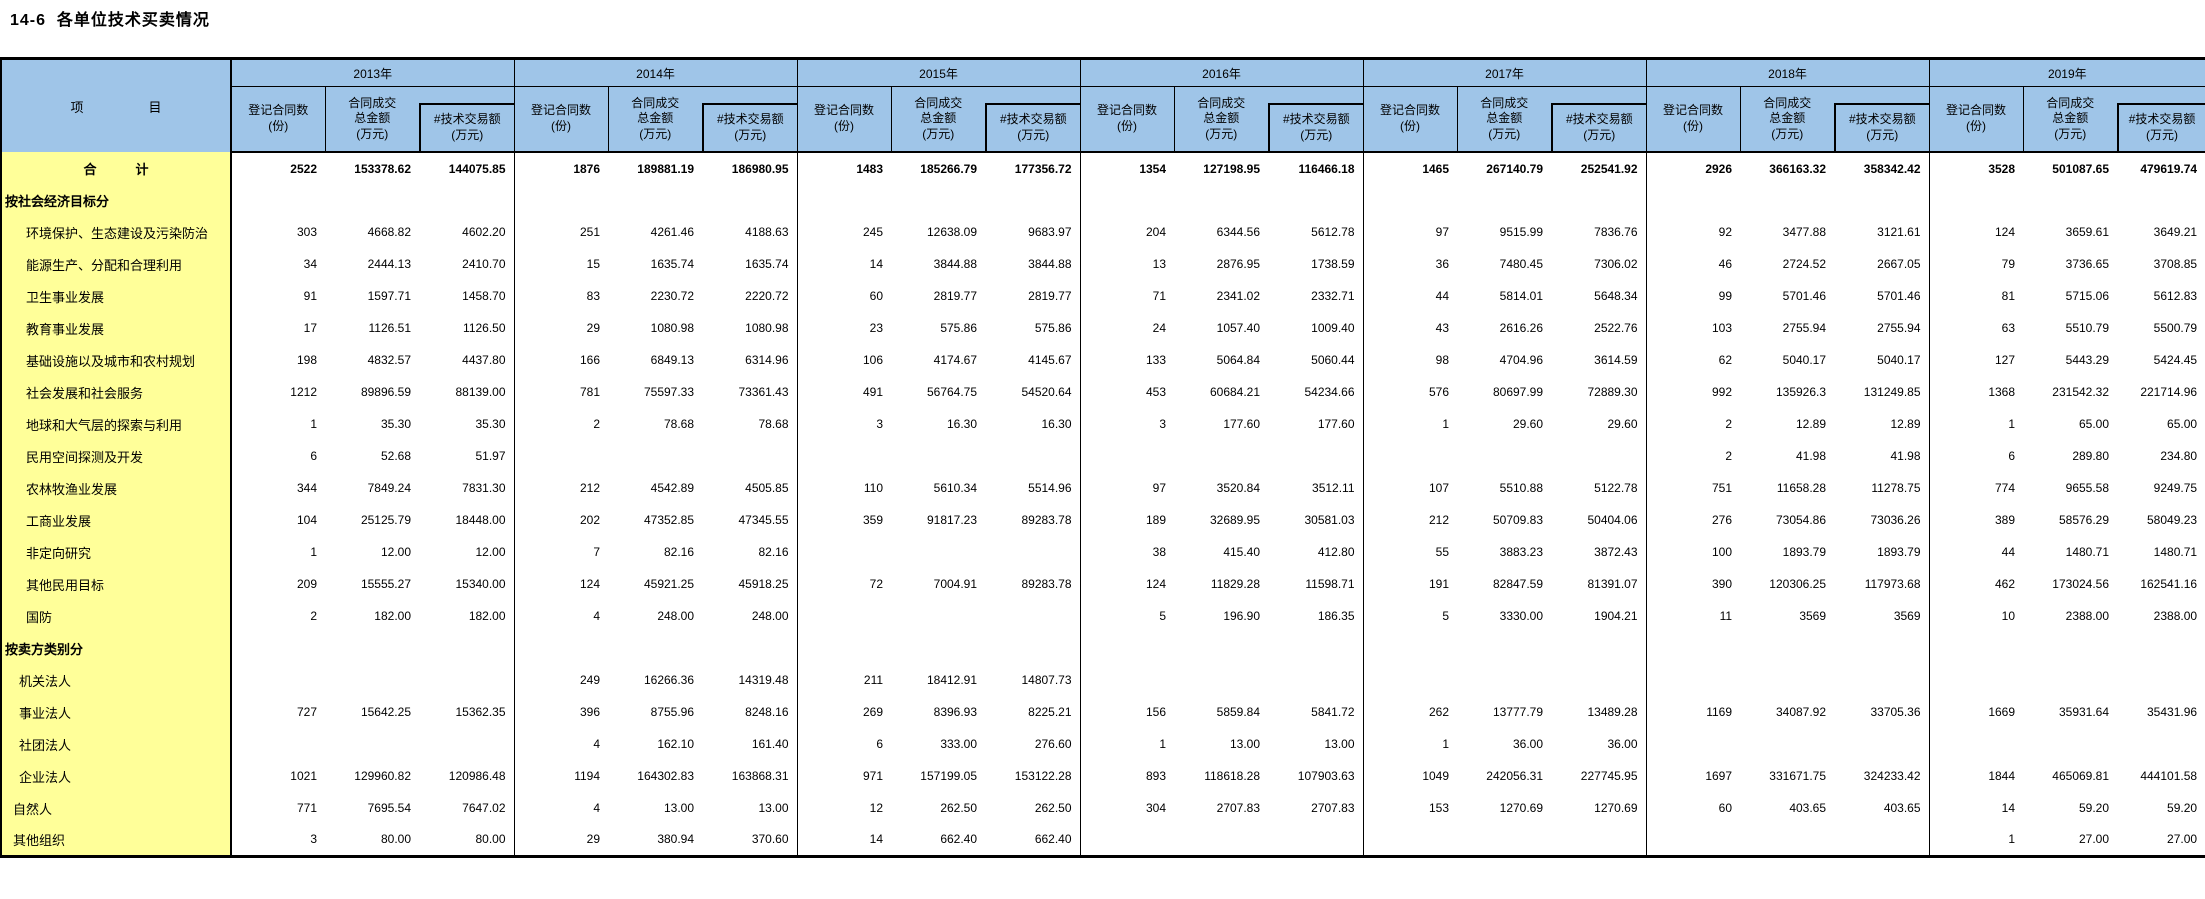  What do you see at coordinates (389, 488) in the screenshot?
I see `data-cell: 7849.24` at bounding box center [389, 488].